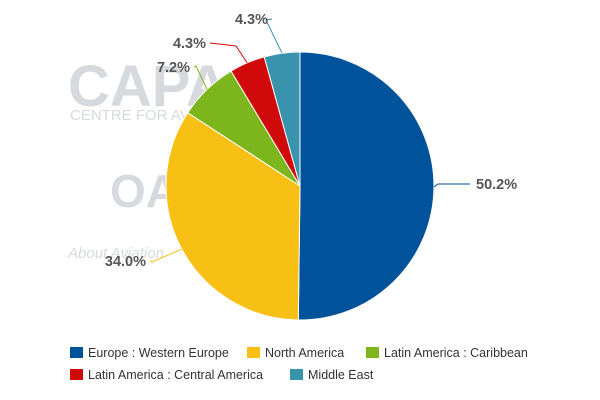  What do you see at coordinates (125, 262) in the screenshot?
I see `slice-value-label: 34.0%` at bounding box center [125, 262].